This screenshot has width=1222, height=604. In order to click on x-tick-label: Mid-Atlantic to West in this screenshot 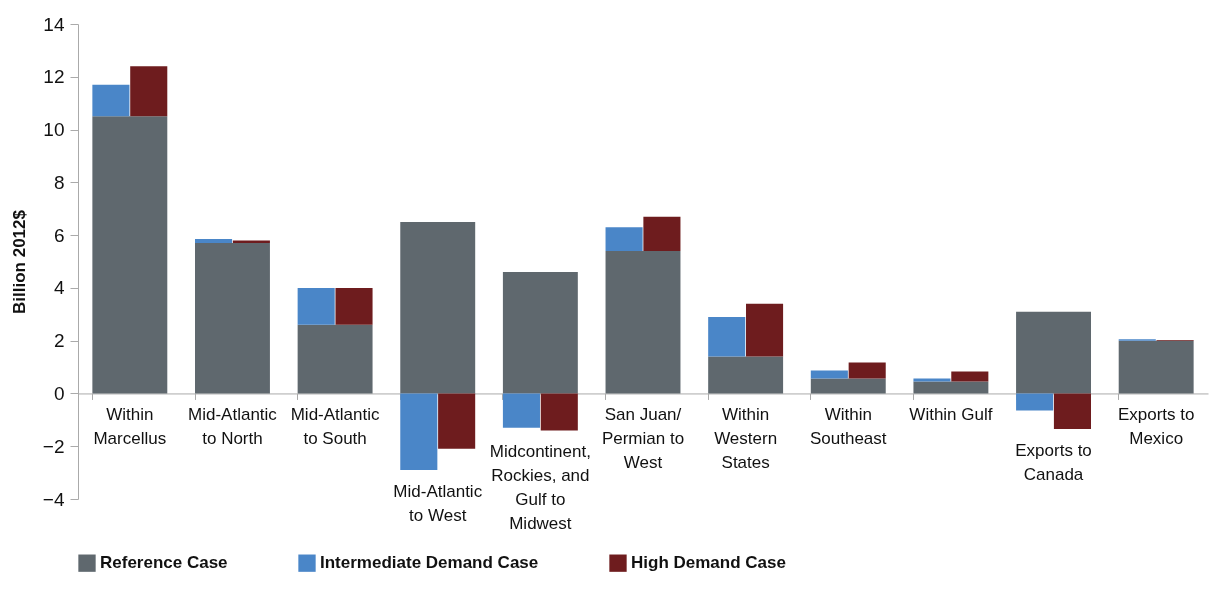, I will do `click(438, 503)`.